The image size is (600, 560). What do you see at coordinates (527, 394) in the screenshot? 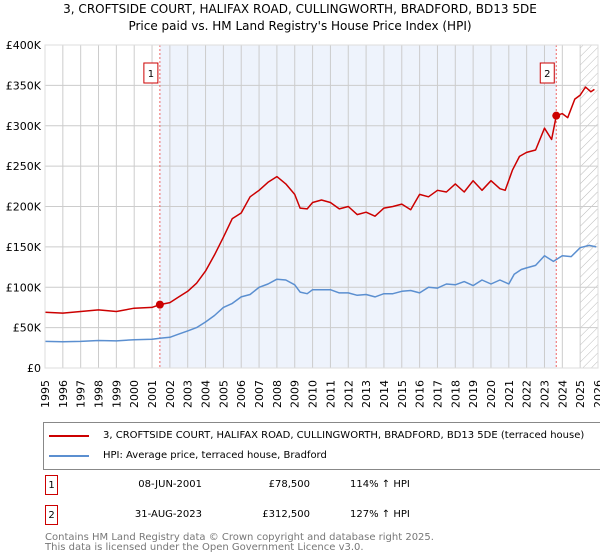
I see `x-tick-label: 2022` at bounding box center [527, 394].